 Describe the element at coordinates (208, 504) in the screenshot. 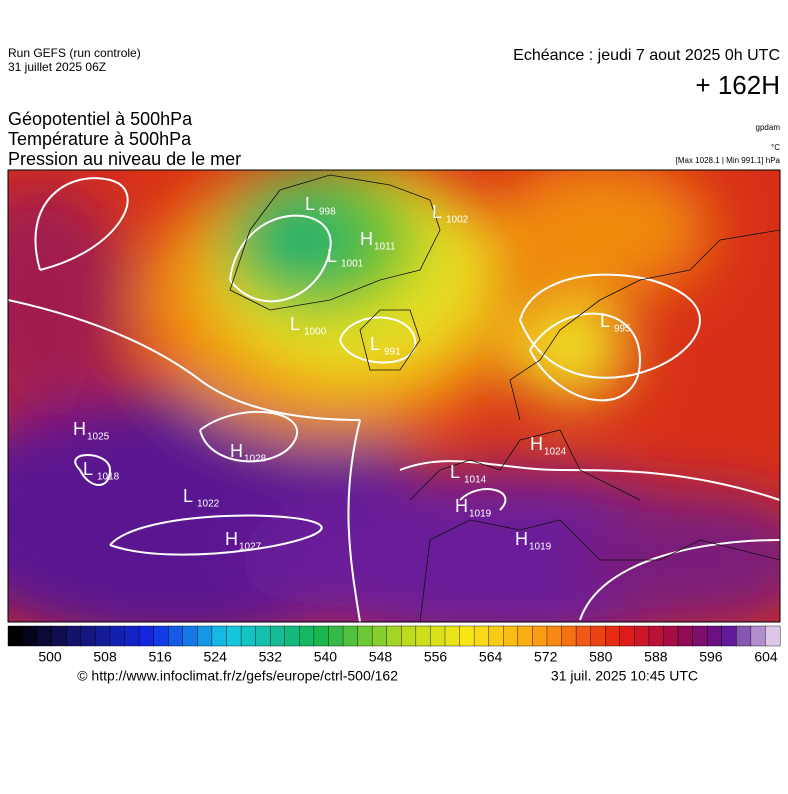

I see `center-pressure: 1022` at that location.